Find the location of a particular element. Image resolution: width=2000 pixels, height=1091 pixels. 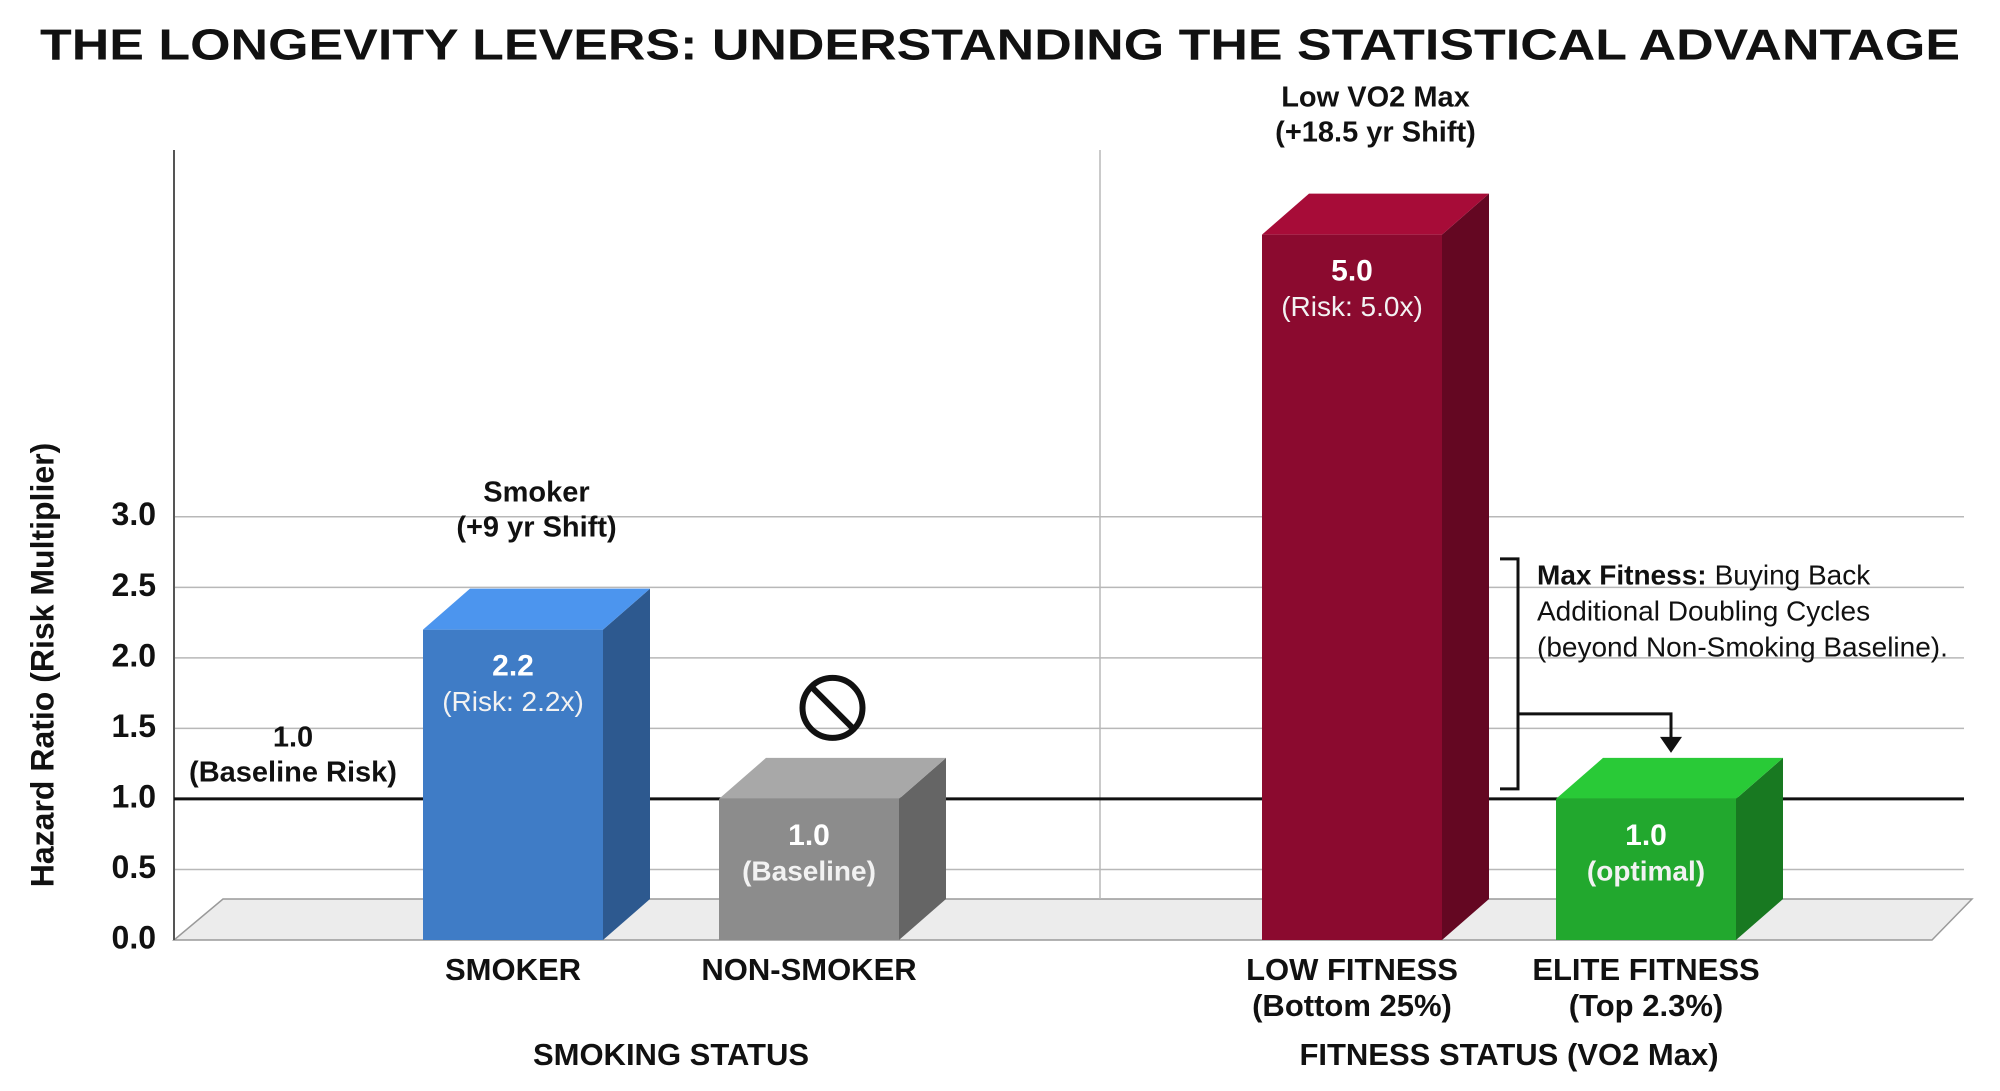

y-tick-label: 2.0 is located at coordinates (134, 655).